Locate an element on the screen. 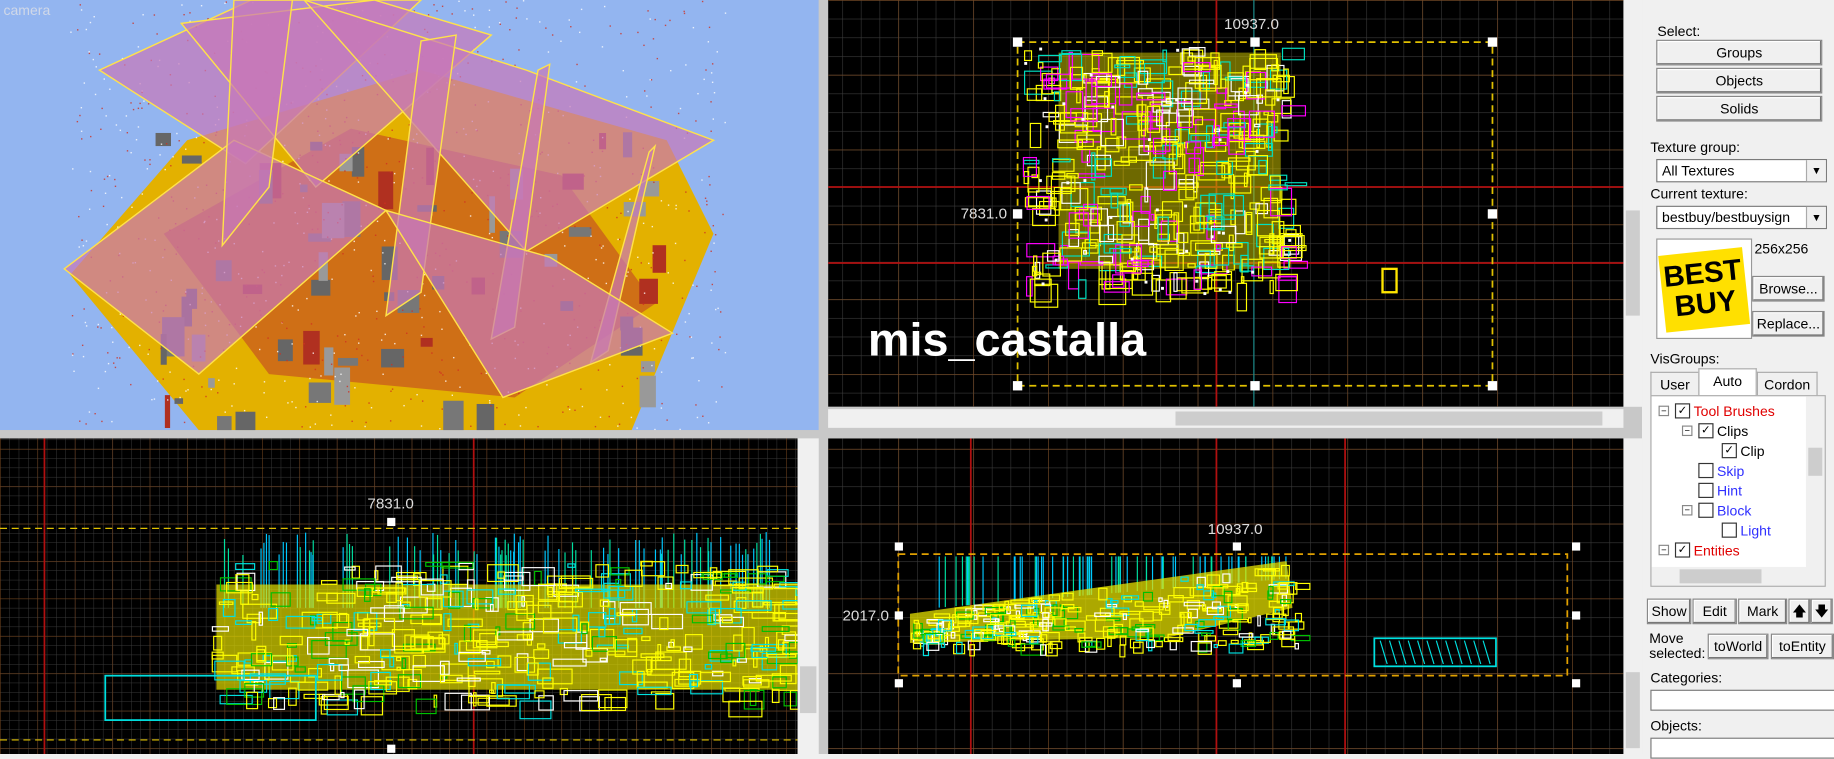  tab: User is located at coordinates (1675, 384).